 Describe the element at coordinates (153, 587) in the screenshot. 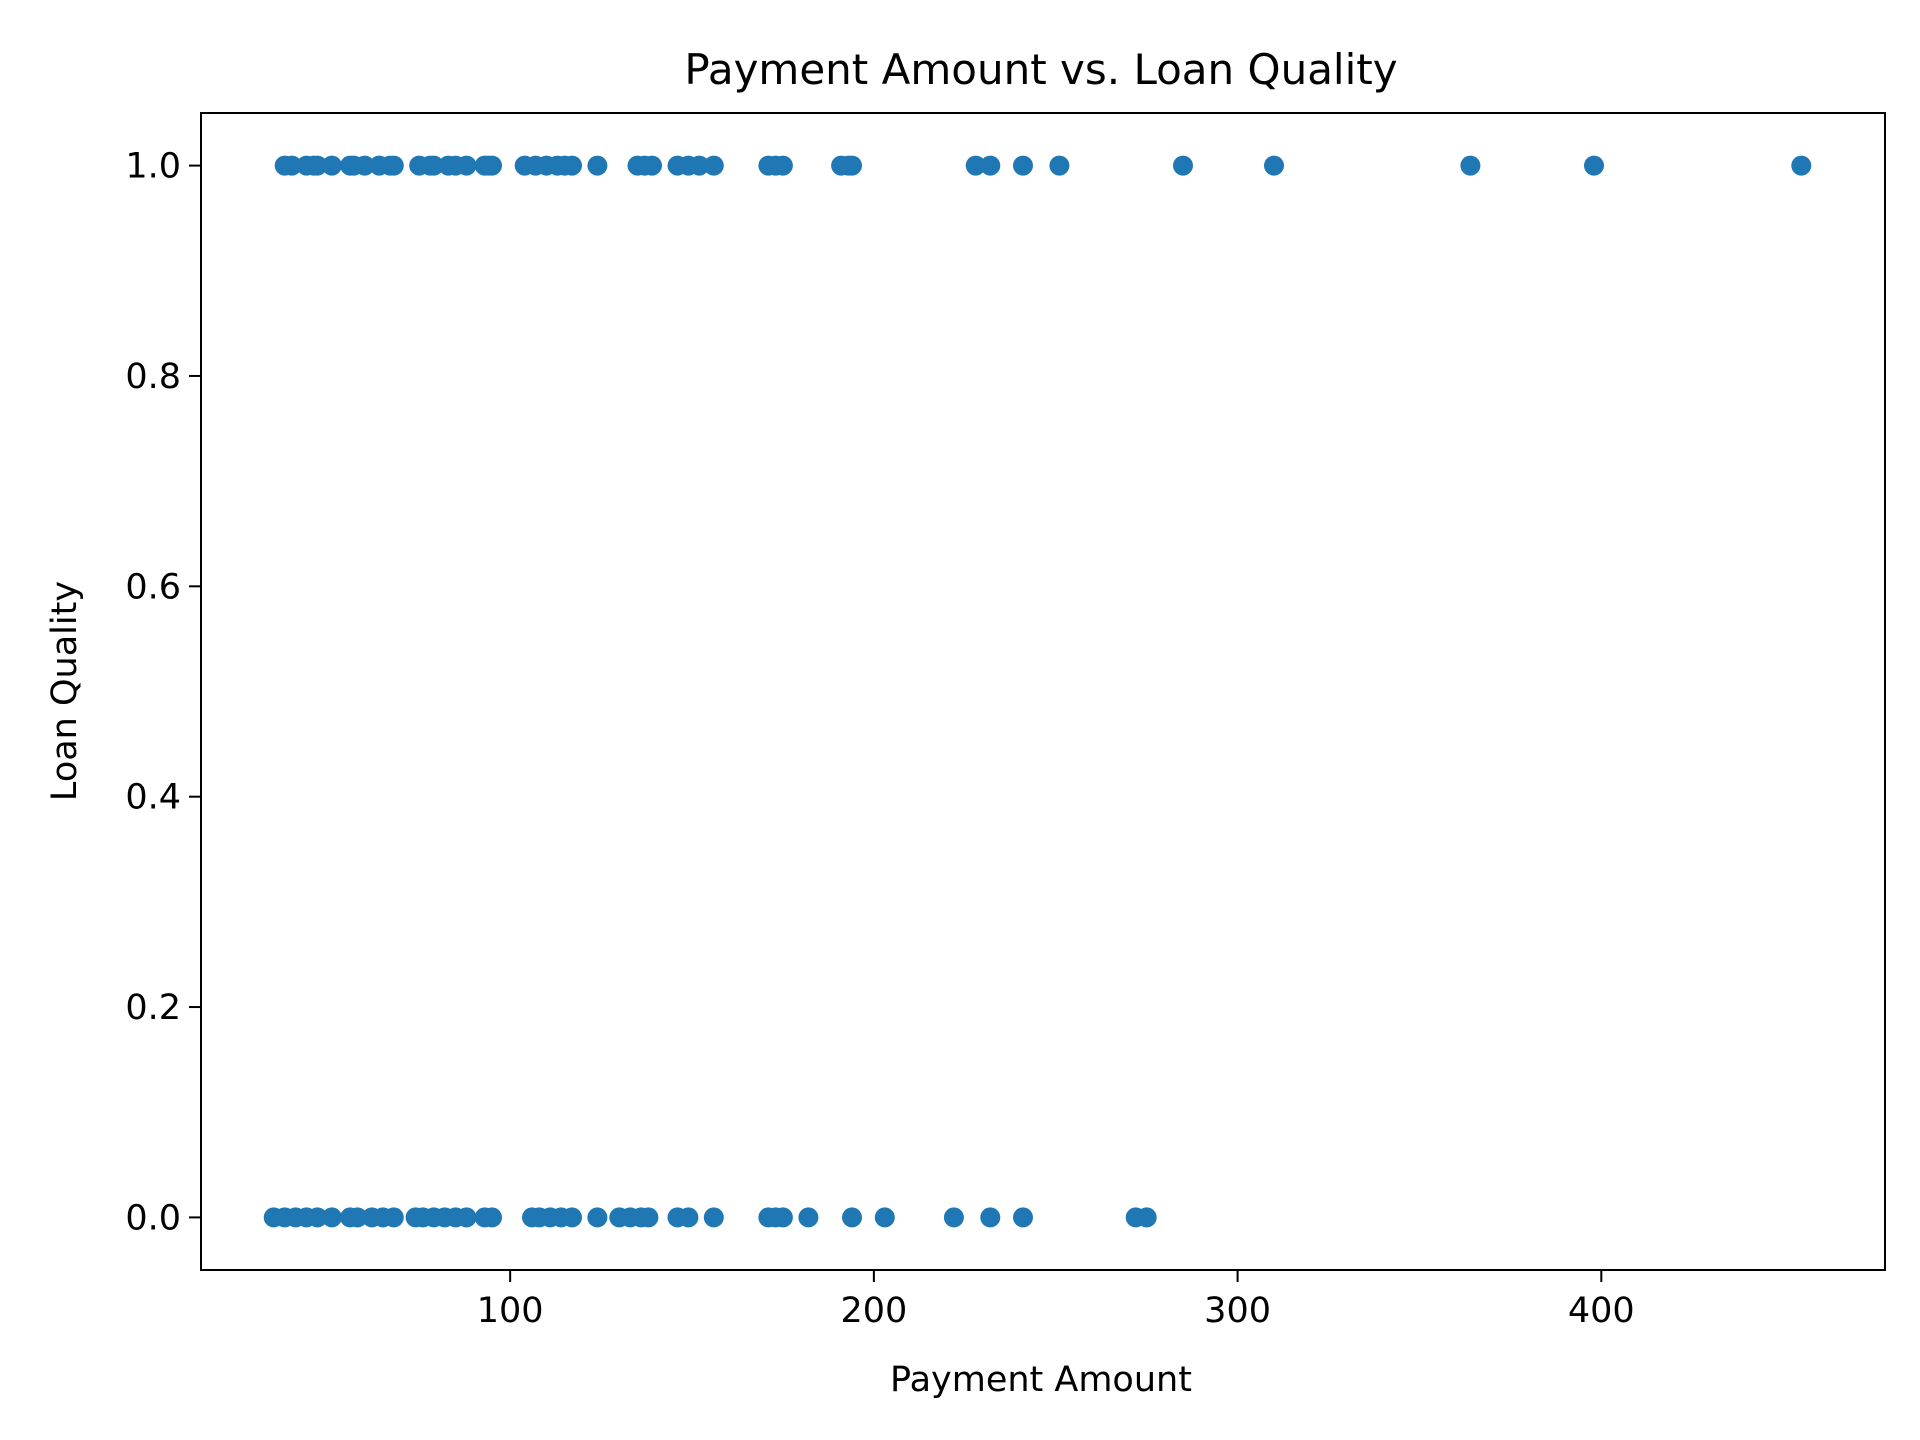

I see `y-tick-label: 0.6` at that location.